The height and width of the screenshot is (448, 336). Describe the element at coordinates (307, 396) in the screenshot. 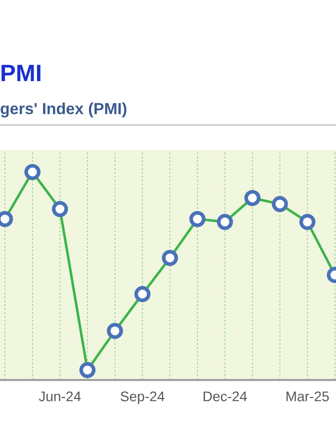

I see `x-tick-label: Mar-25` at that location.